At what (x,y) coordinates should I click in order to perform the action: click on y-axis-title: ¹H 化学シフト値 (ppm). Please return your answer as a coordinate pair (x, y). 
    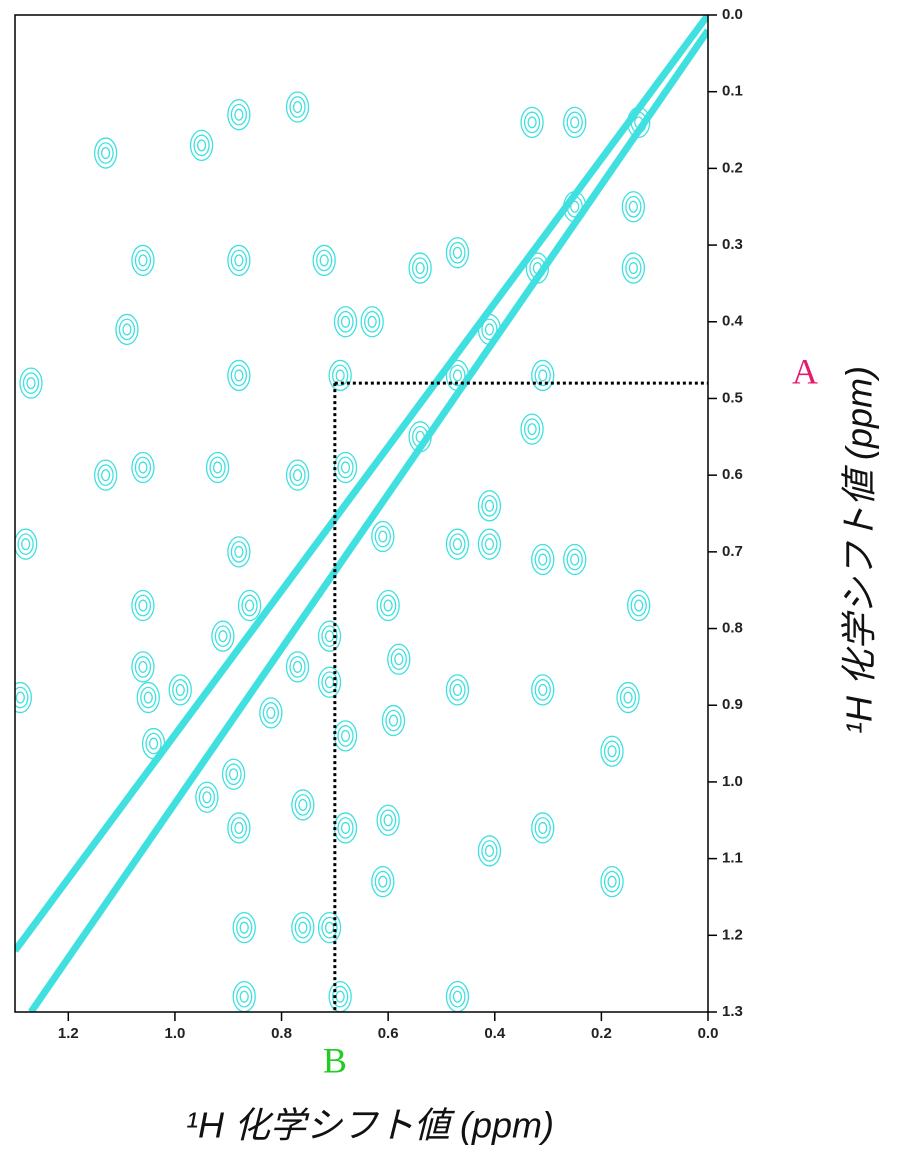
    Looking at the image, I should click on (859, 550).